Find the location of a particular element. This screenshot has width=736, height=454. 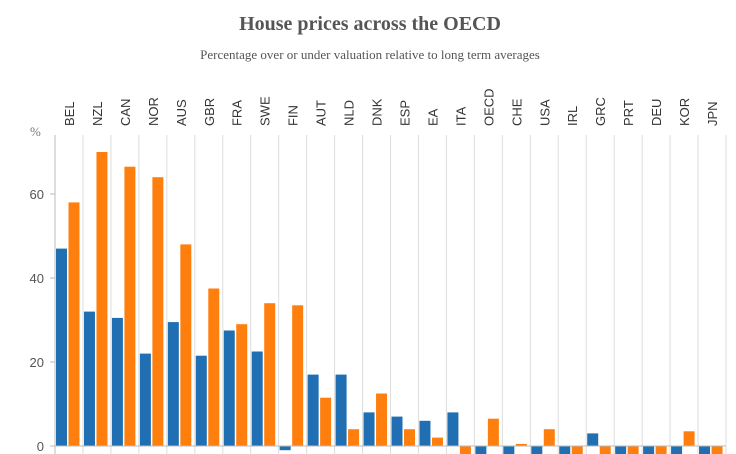

category-label-nld: NLD is located at coordinates (349, 113).